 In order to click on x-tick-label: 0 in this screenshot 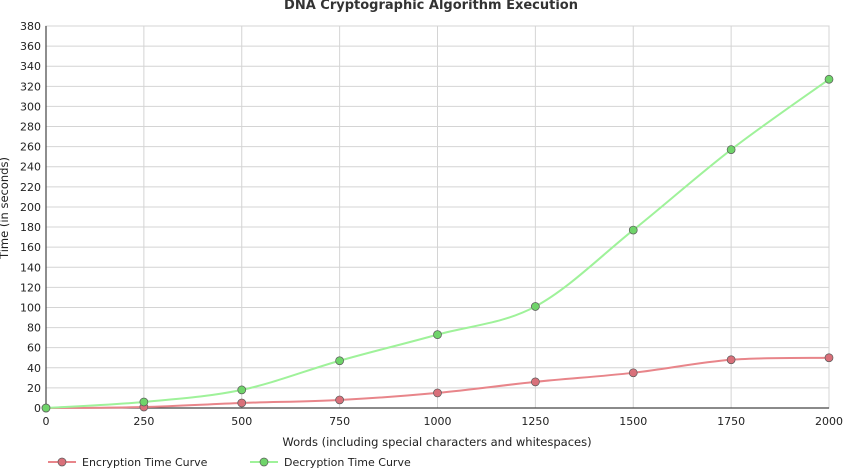, I will do `click(46, 421)`.